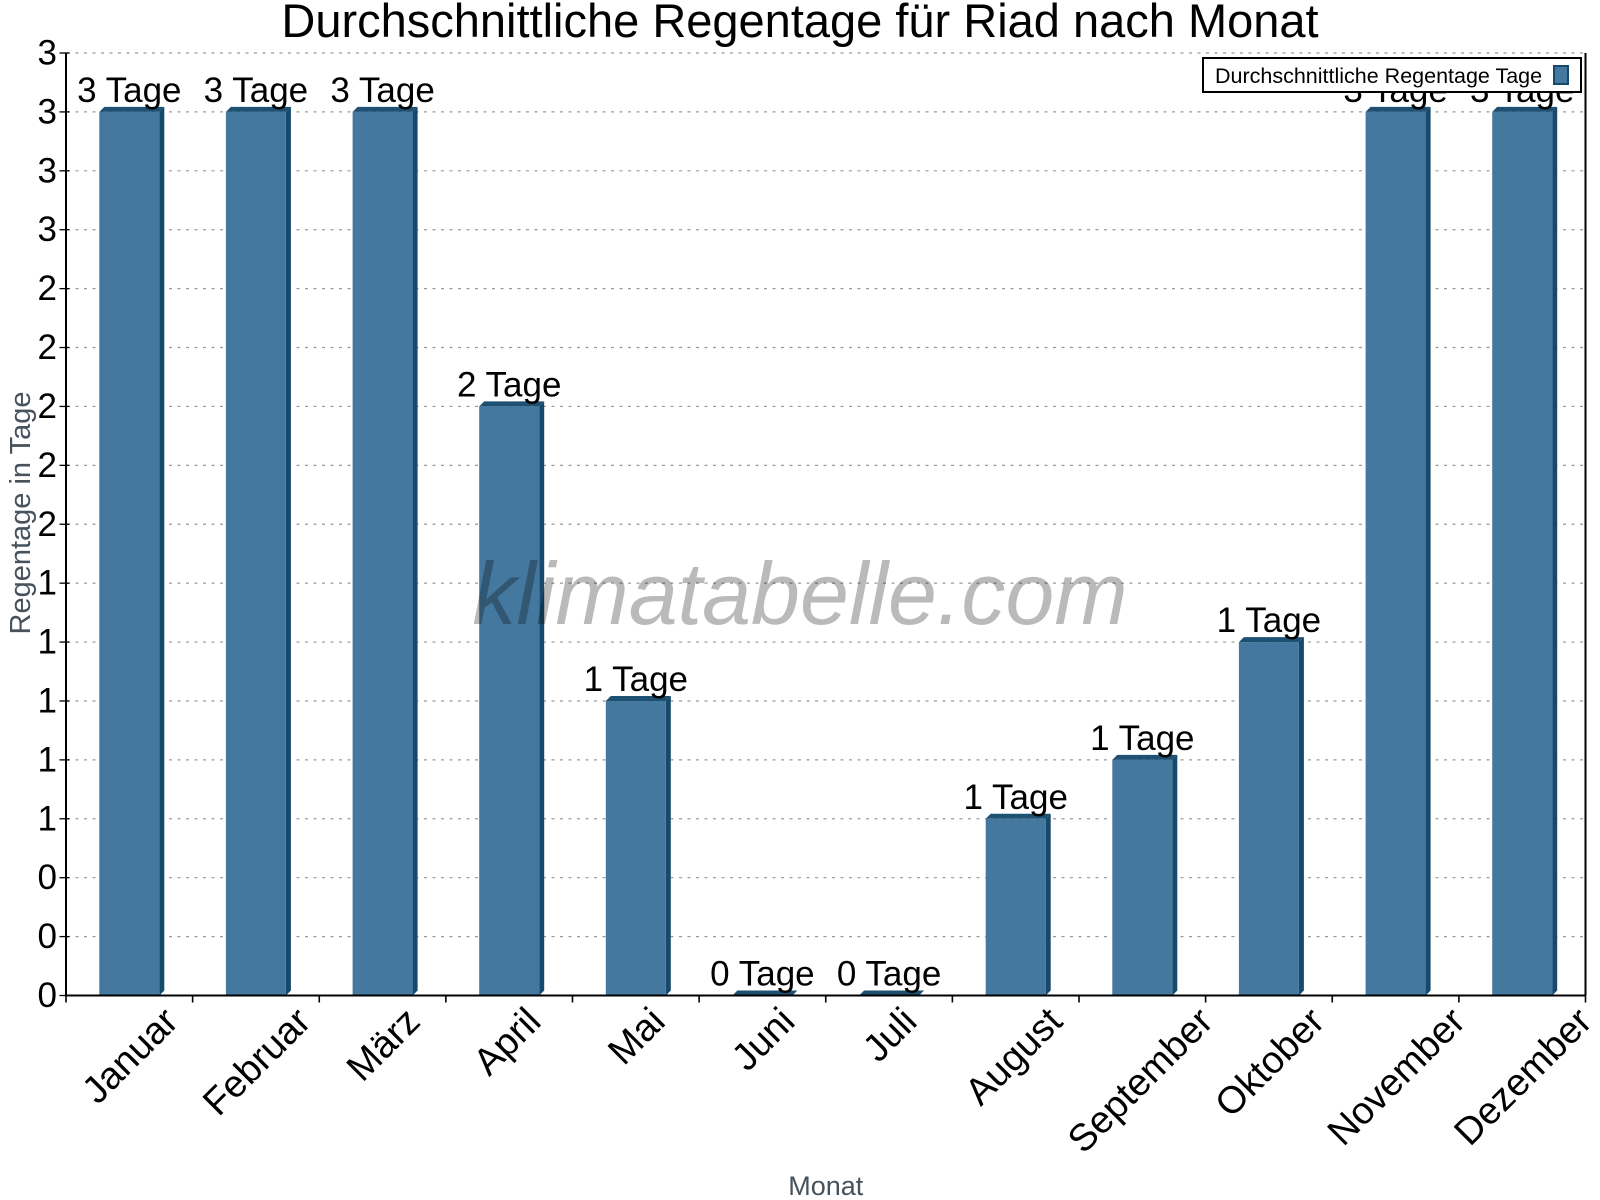  I want to click on svg-text: Monat, so click(826, 1185).